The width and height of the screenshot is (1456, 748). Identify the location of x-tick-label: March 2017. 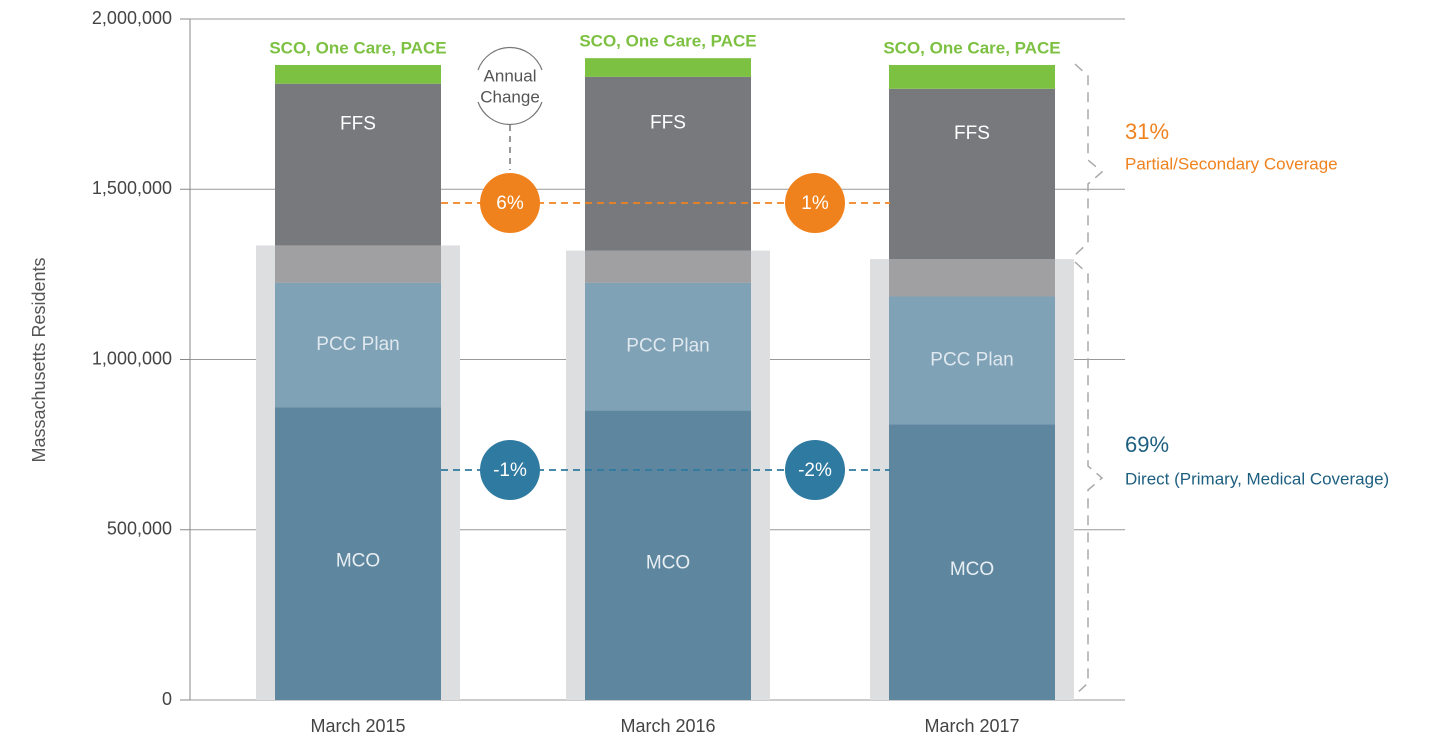
(971, 726).